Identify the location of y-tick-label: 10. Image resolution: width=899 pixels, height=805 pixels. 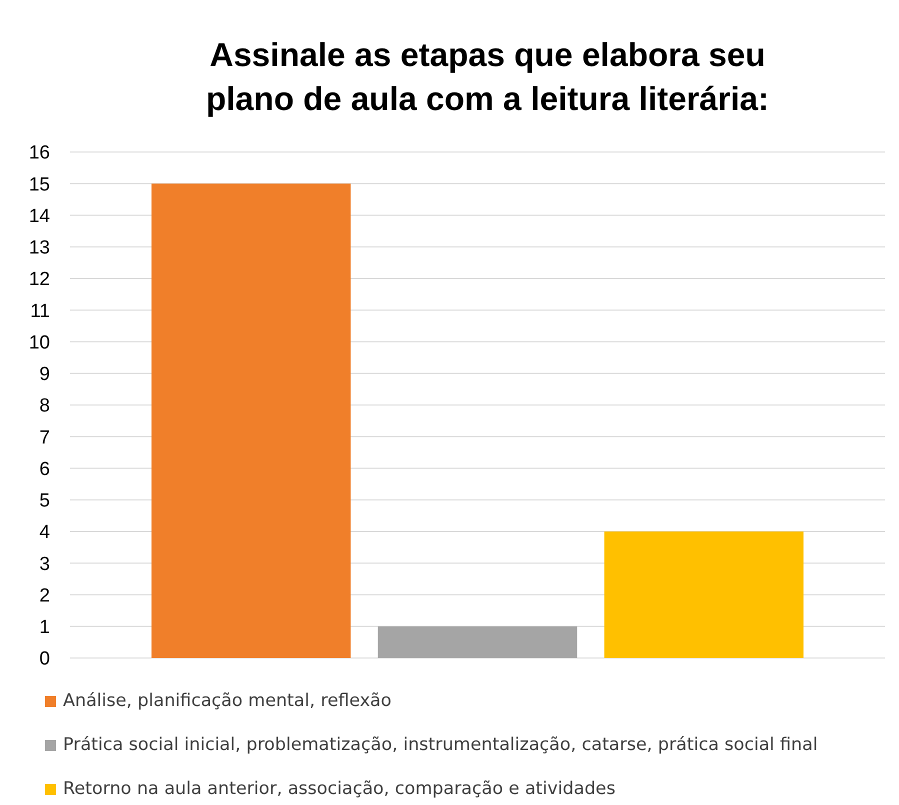
(39, 343).